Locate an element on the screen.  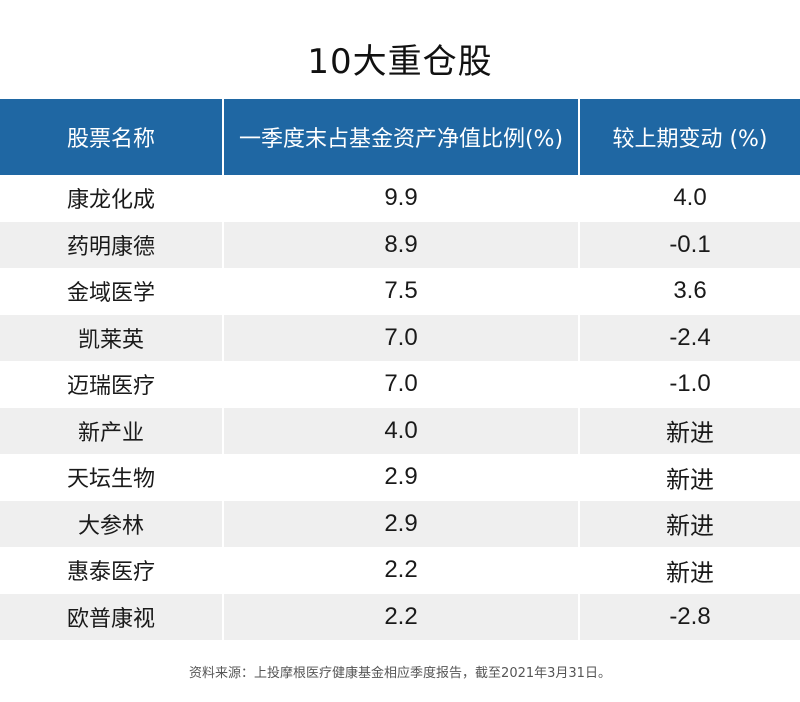
header-net-asset-ratio: 一季度末占基金资产净值比例(%) is located at coordinates (402, 137).